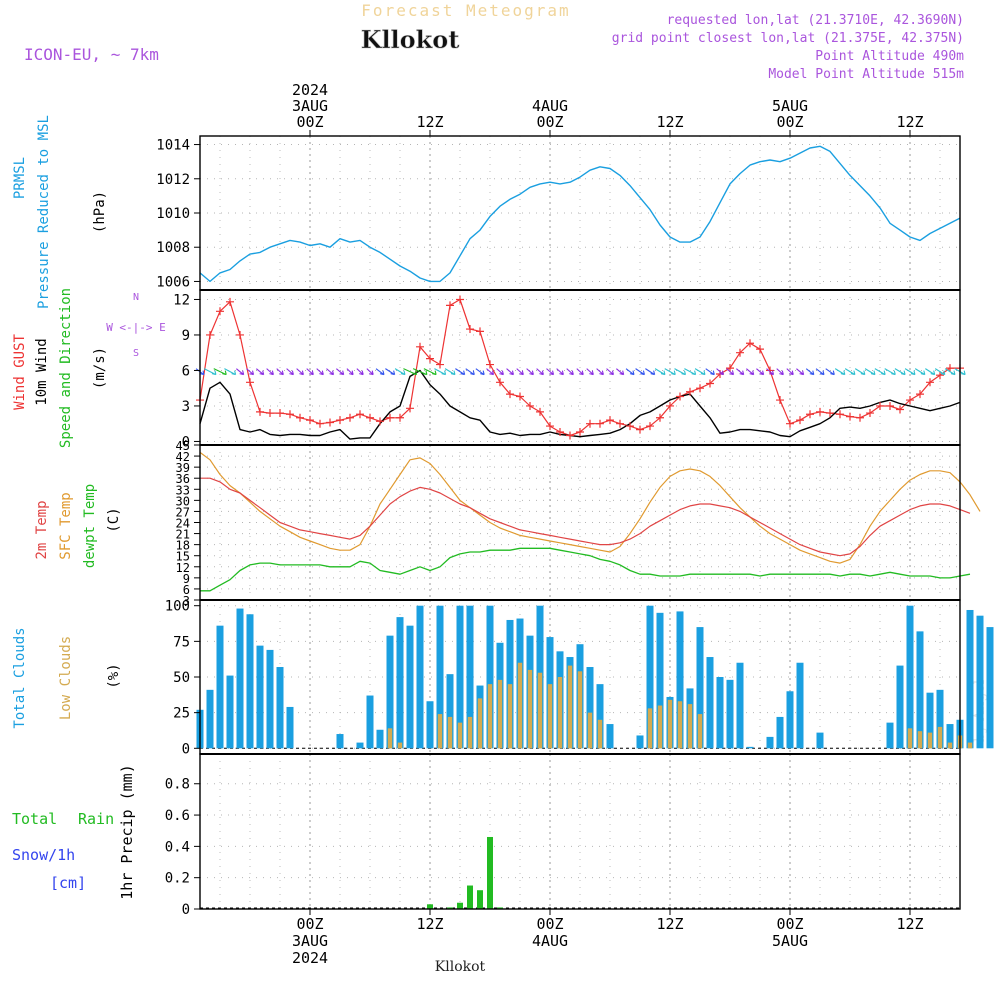 This screenshot has width=1000, height=1000. What do you see at coordinates (20, 372) in the screenshot?
I see `gust-label: Wind GUST` at bounding box center [20, 372].